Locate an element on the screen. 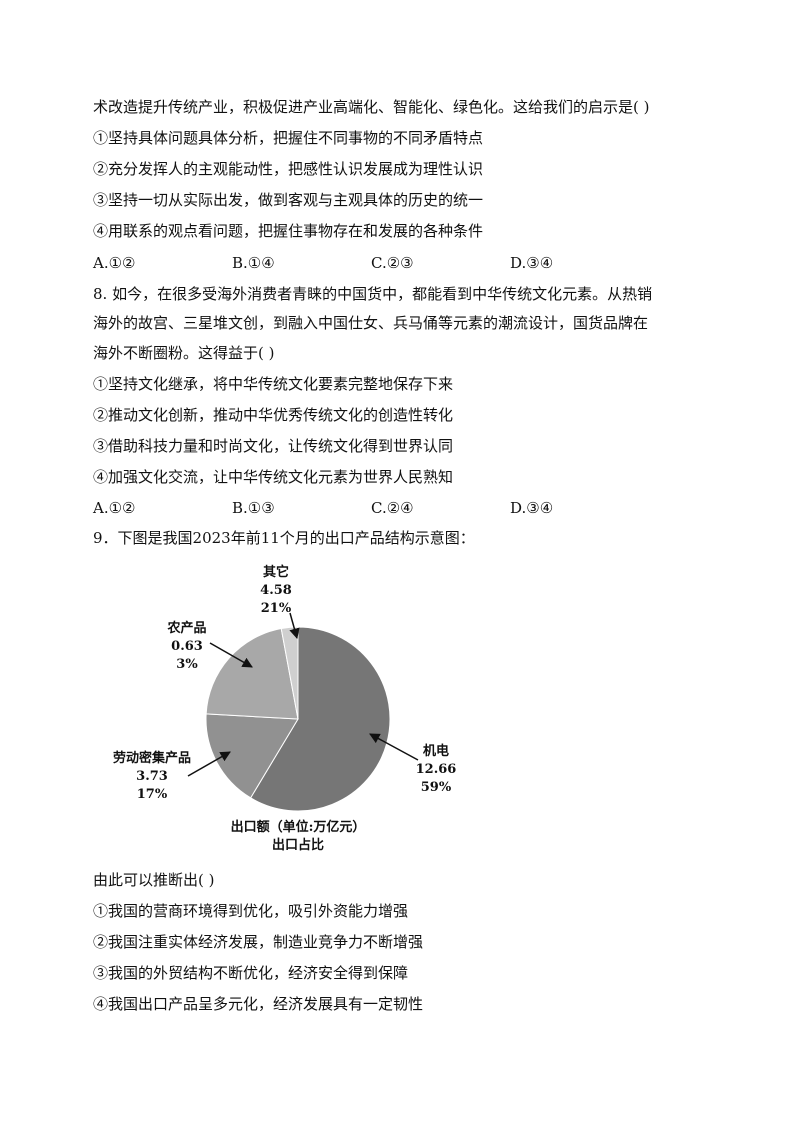 The width and height of the screenshot is (794, 1123). label-other-name: 其它 is located at coordinates (276, 572).